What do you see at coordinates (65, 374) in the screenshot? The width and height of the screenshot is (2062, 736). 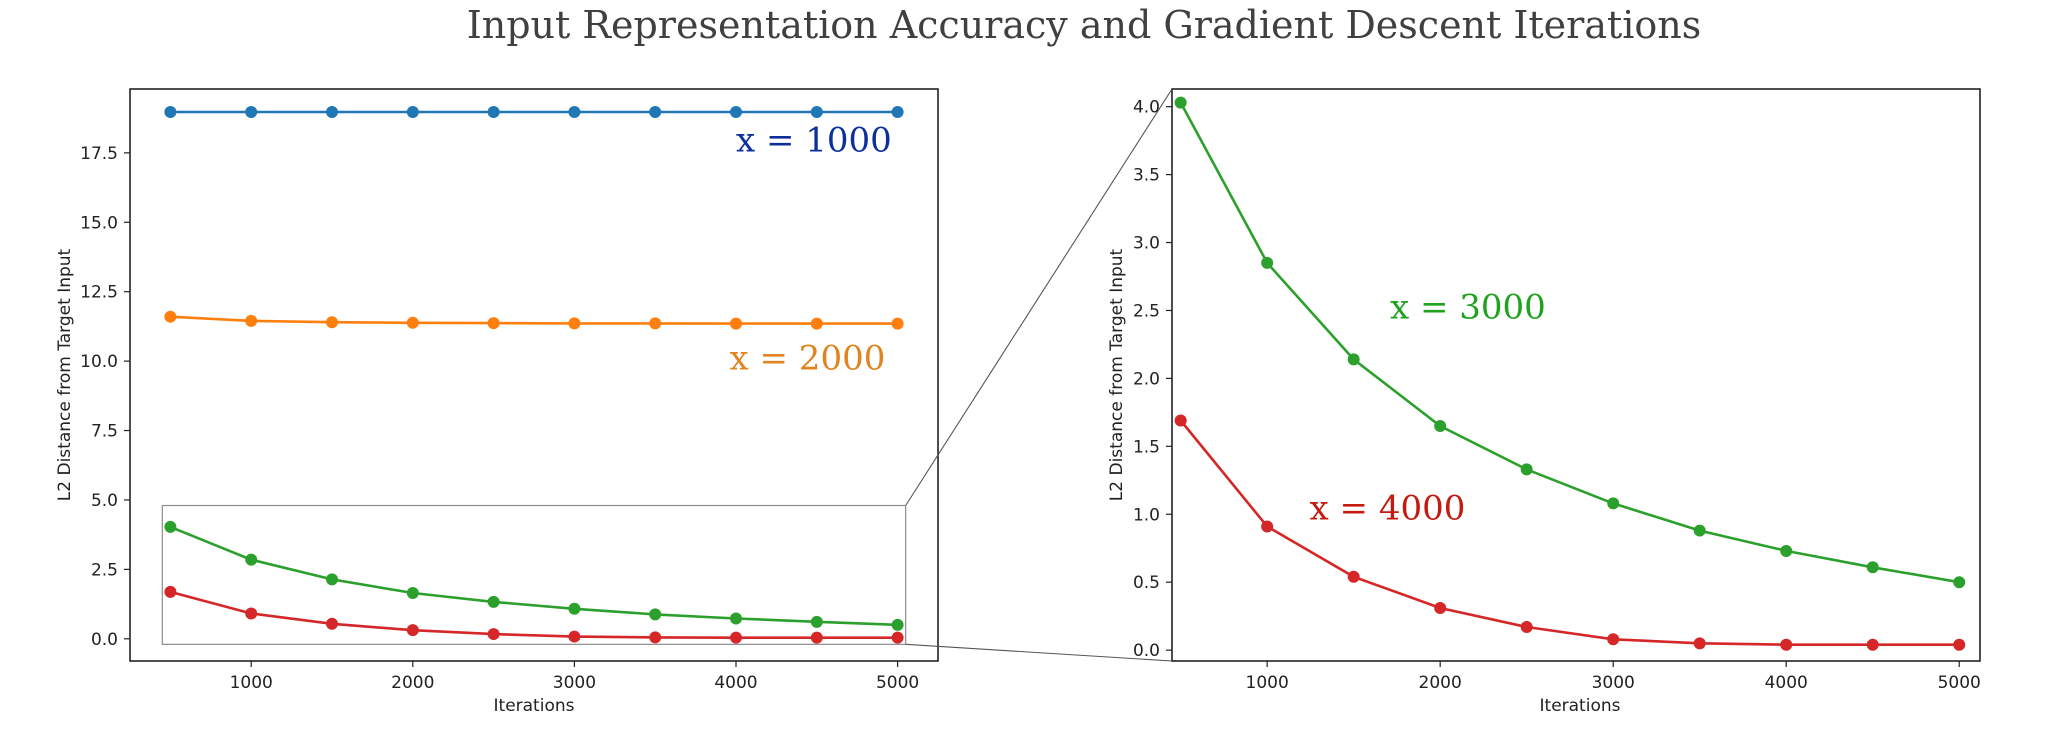 I see `main-y-axis-label: L2 Distance from Target Input` at bounding box center [65, 374].